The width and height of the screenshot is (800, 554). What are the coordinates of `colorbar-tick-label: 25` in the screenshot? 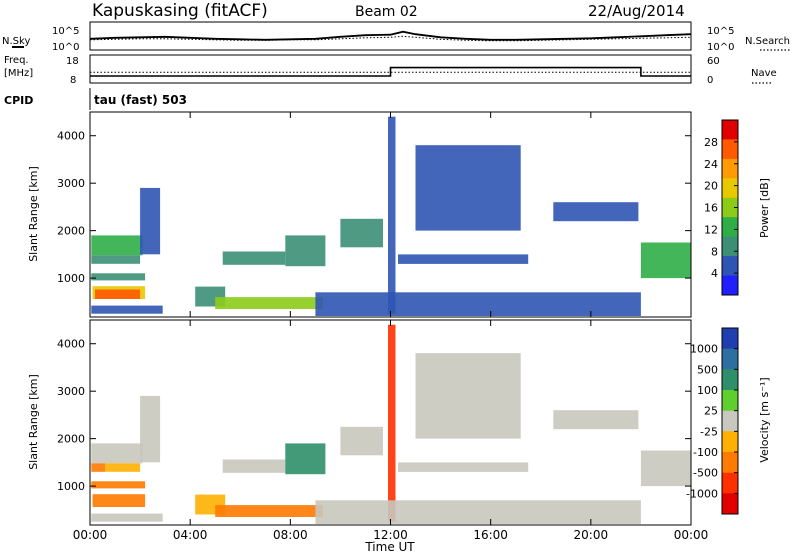 It's located at (711, 411).